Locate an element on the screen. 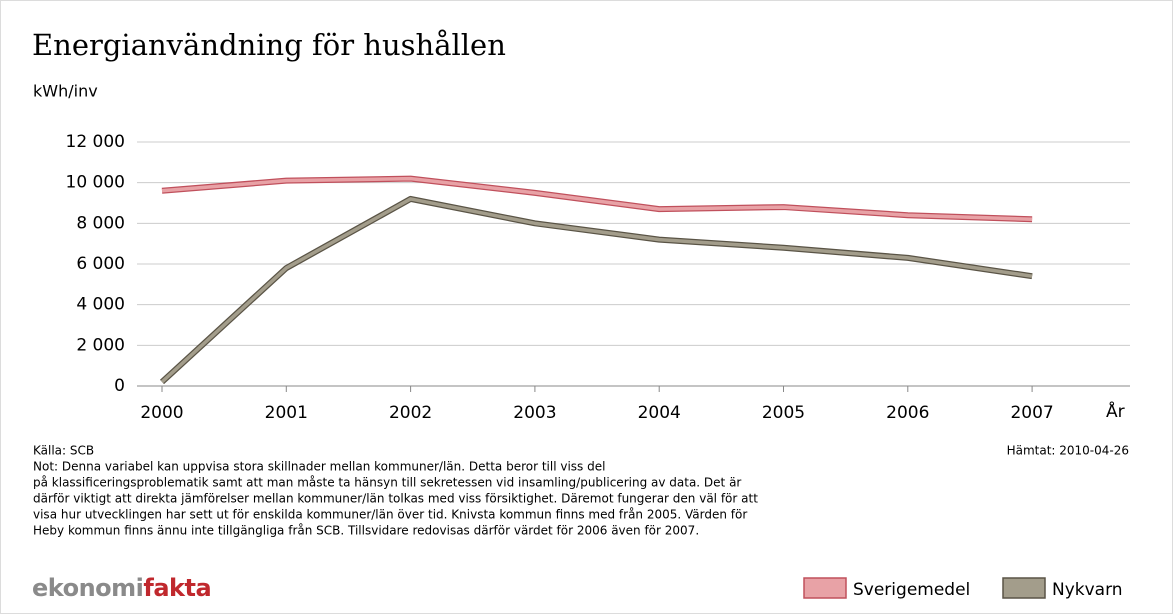  logo: ekonomifakta is located at coordinates (121, 588).